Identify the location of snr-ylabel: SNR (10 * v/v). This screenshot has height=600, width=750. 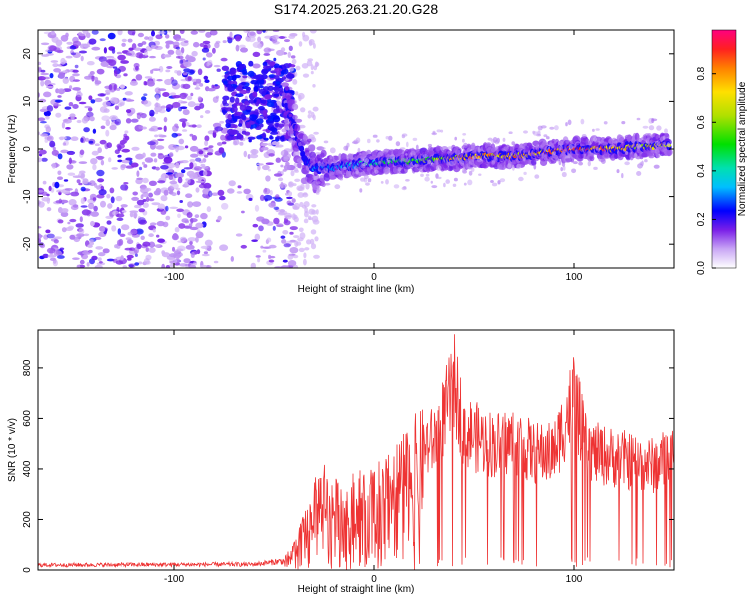
(12, 450).